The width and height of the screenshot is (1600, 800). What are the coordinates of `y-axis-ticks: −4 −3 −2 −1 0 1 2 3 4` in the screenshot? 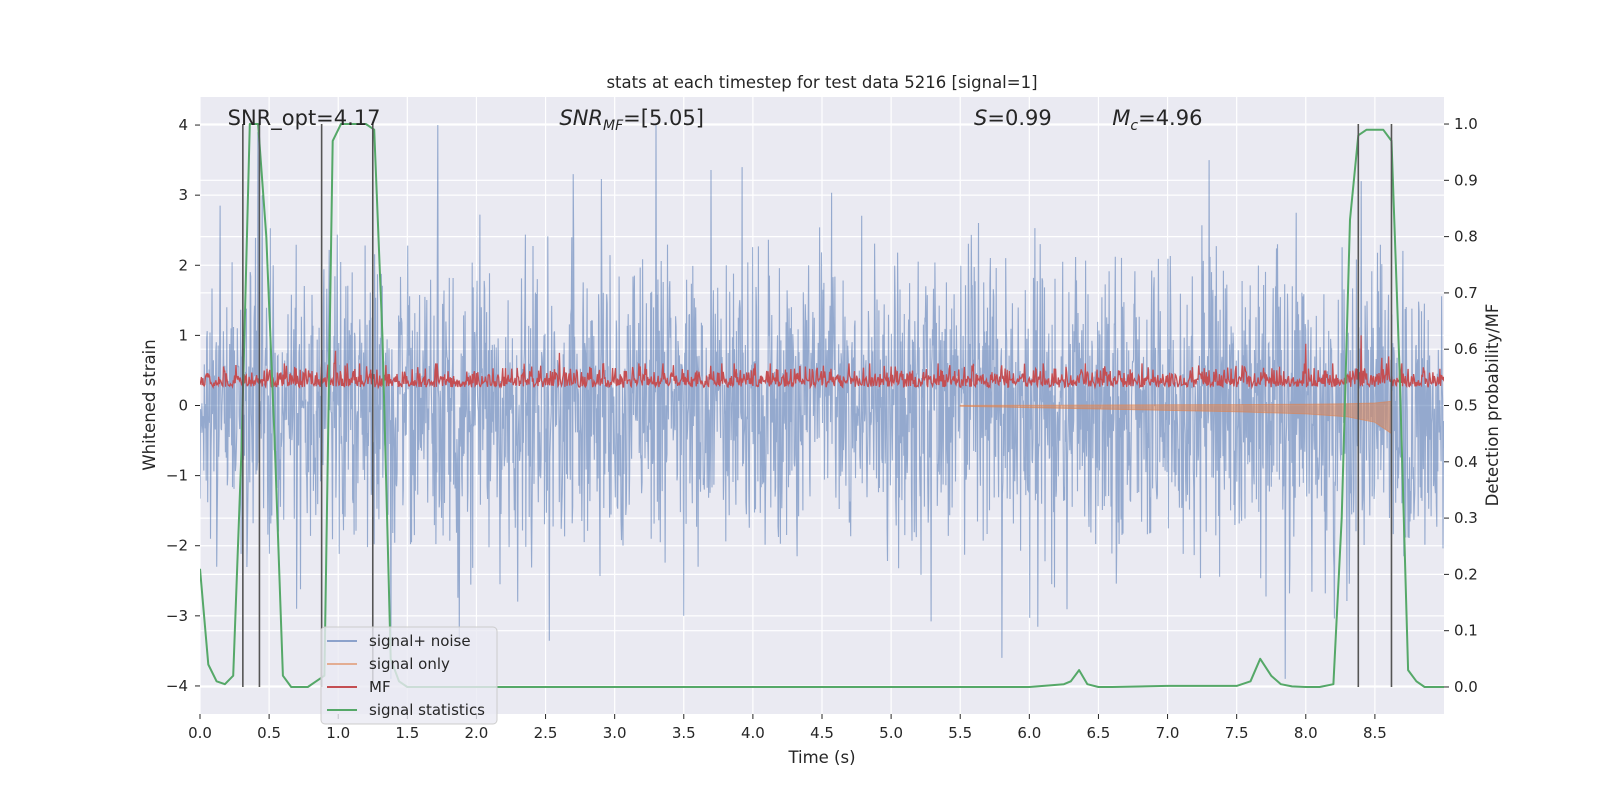 It's located at (183, 405).